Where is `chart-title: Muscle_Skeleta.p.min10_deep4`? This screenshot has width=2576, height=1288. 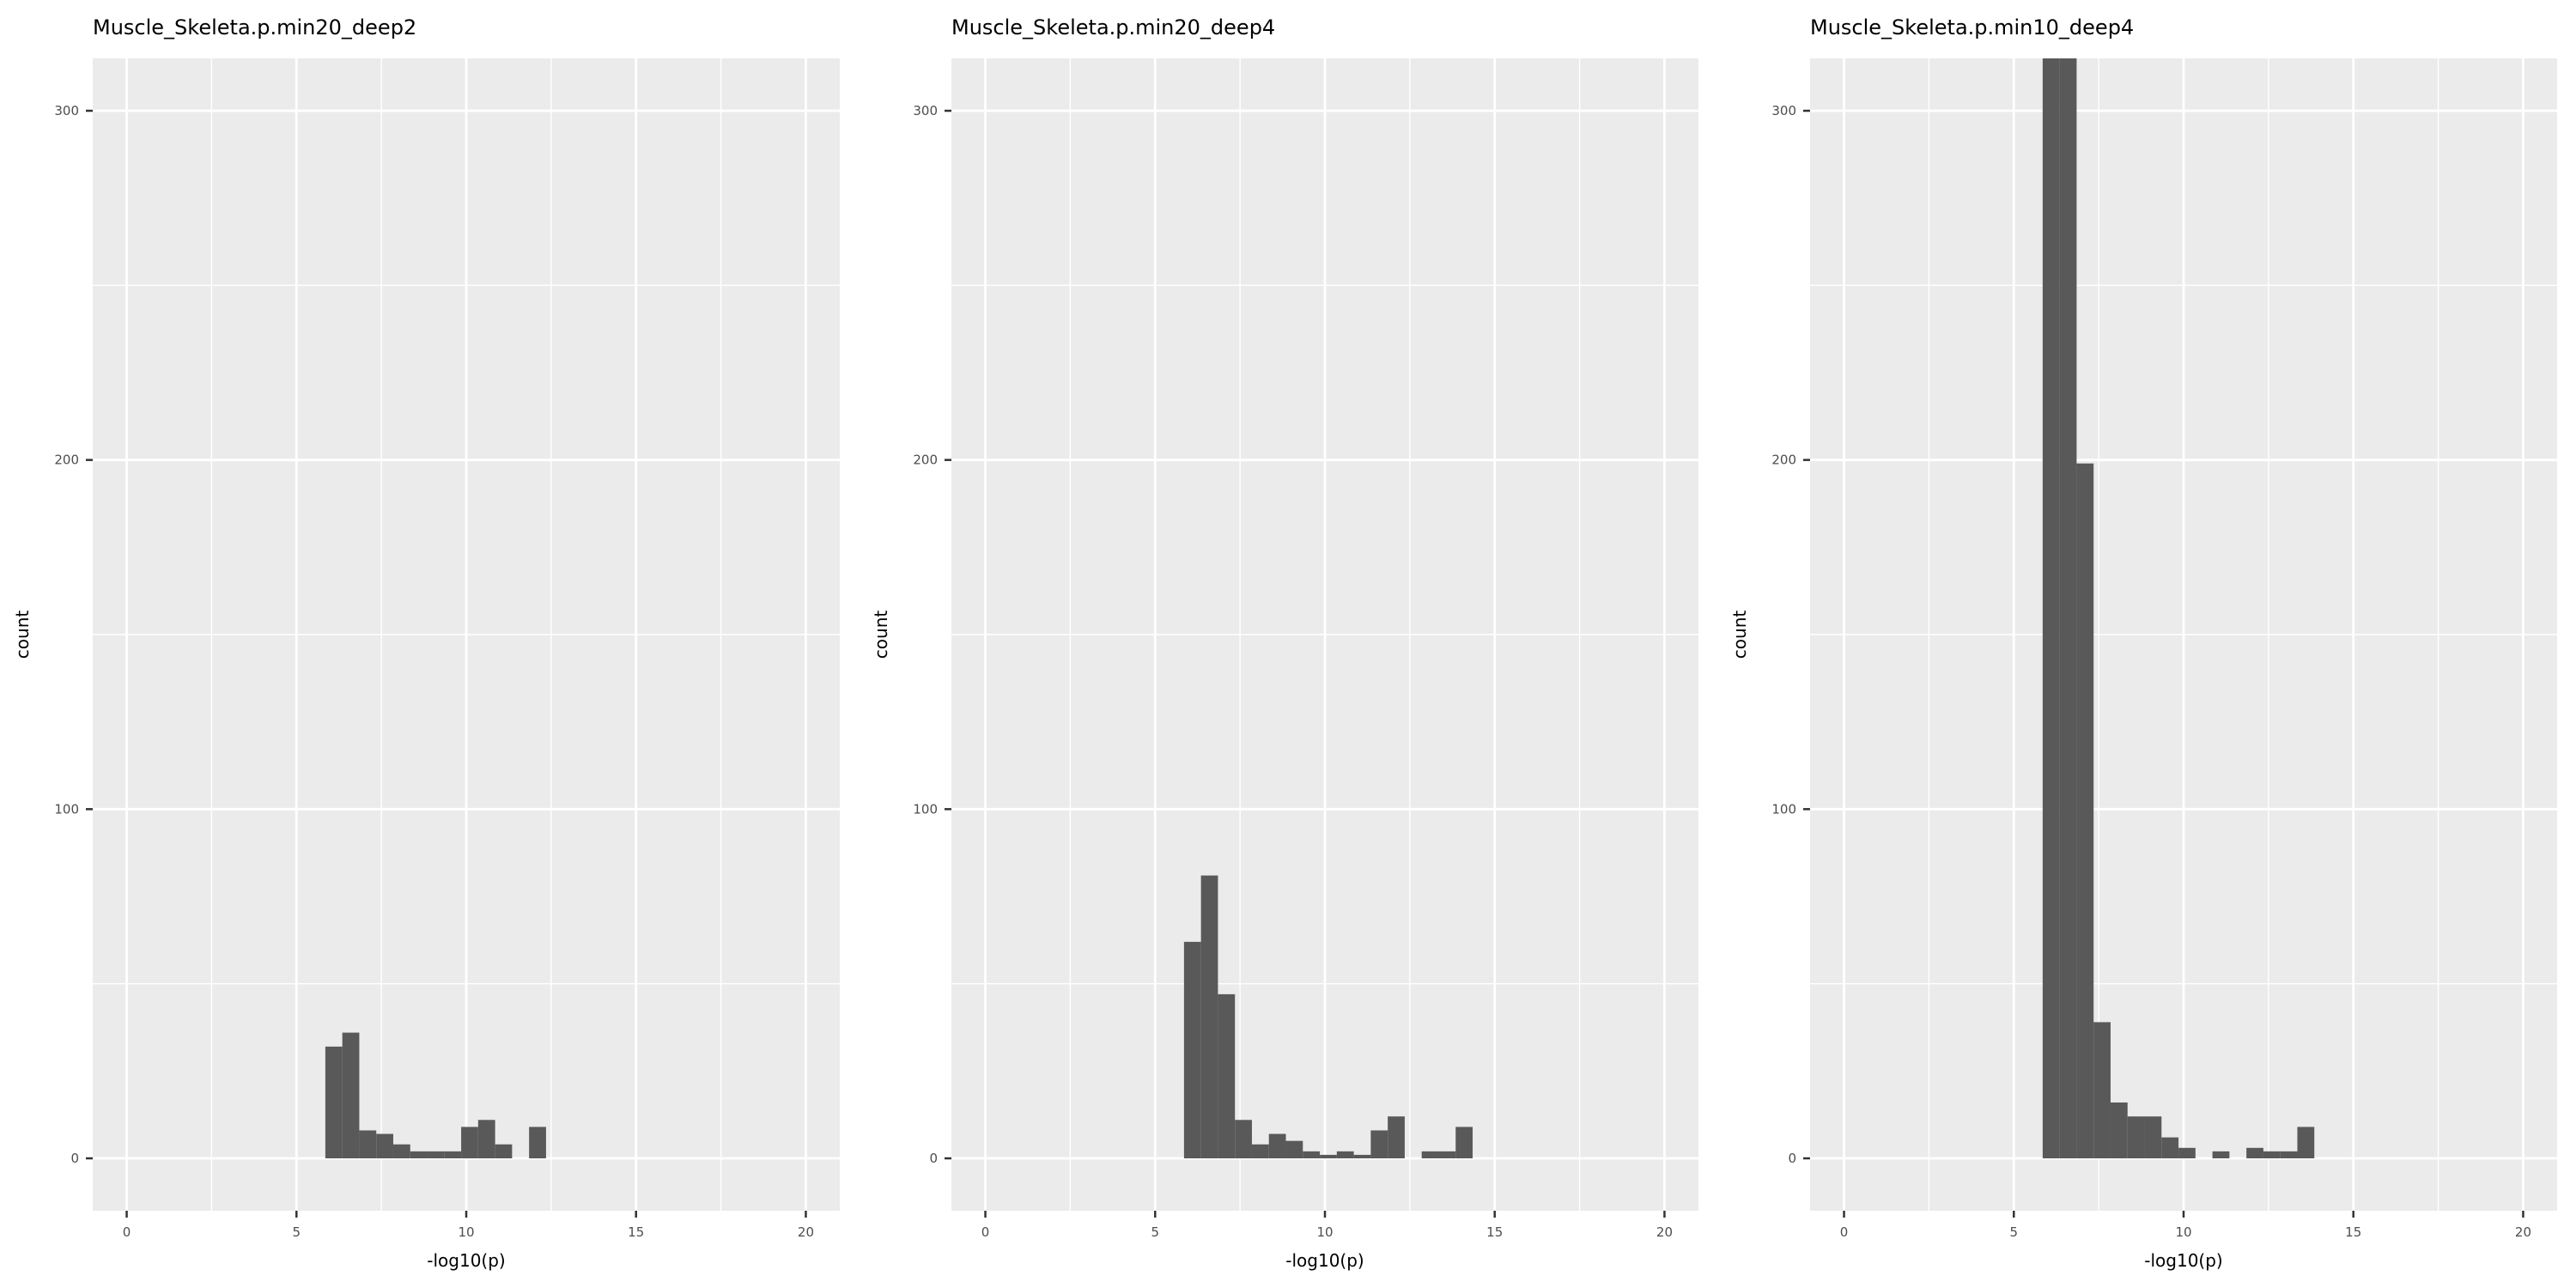
chart-title: Muscle_Skeleta.p.min10_deep4 is located at coordinates (1972, 27).